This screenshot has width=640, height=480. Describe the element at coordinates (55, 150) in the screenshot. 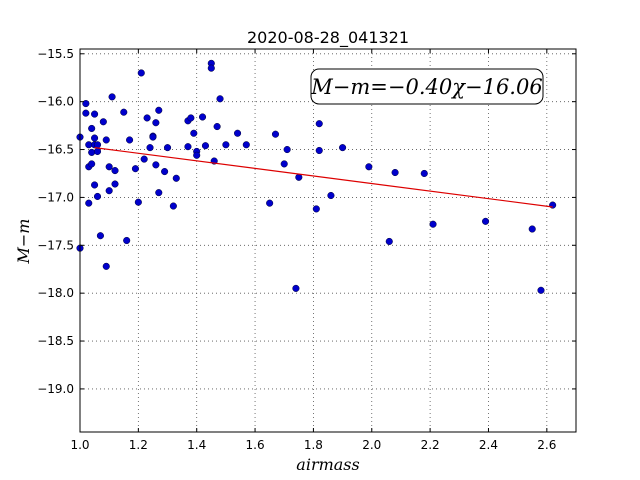

I see `y-tick-label: −16.5` at that location.